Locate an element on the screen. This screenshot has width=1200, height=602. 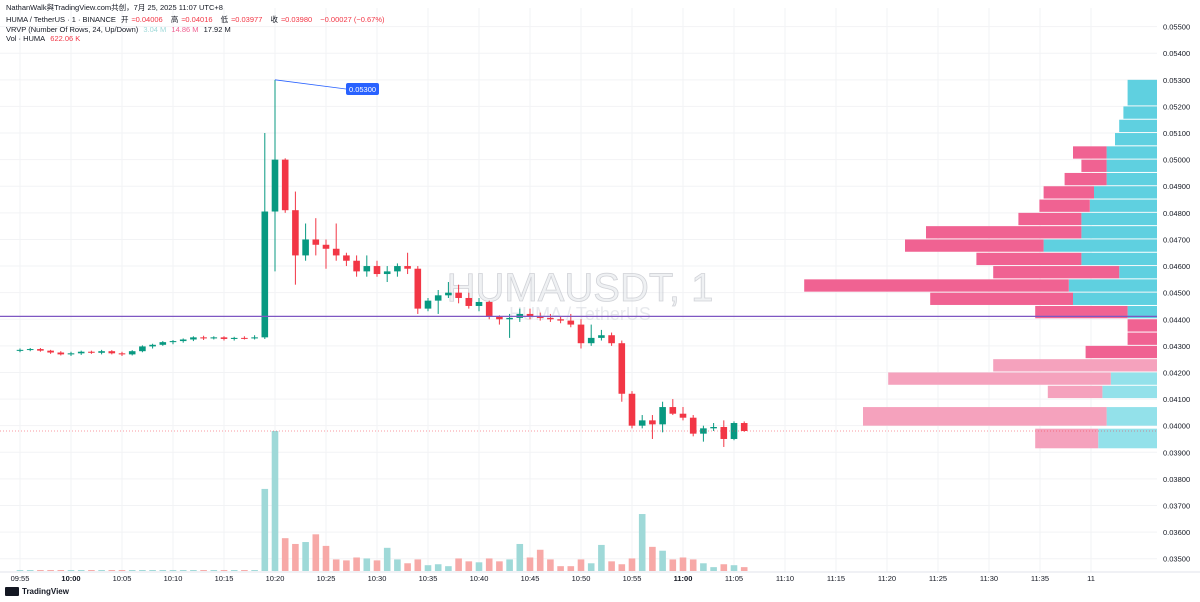
ohlc-change: −0.00027 (−0.67%) is located at coordinates (352, 19).